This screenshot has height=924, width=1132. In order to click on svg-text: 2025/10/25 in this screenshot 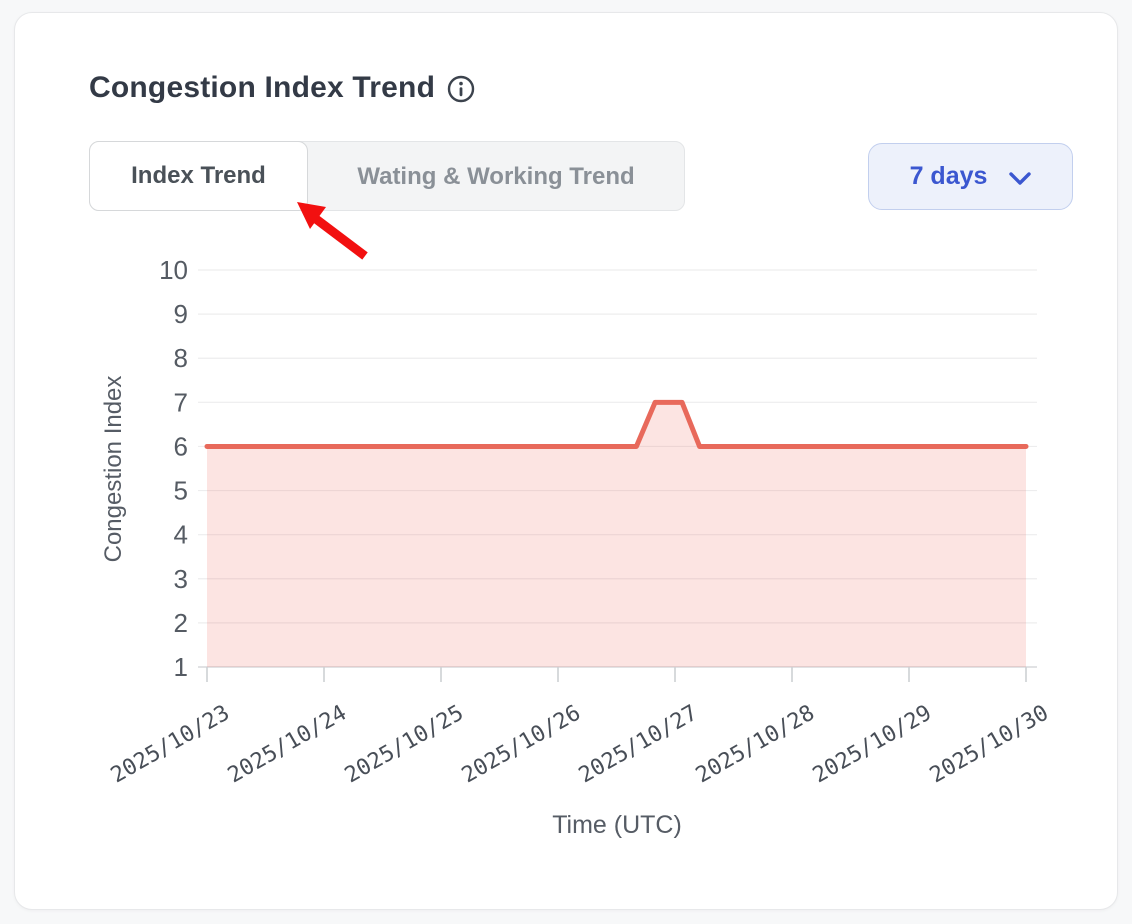, I will do `click(404, 745)`.